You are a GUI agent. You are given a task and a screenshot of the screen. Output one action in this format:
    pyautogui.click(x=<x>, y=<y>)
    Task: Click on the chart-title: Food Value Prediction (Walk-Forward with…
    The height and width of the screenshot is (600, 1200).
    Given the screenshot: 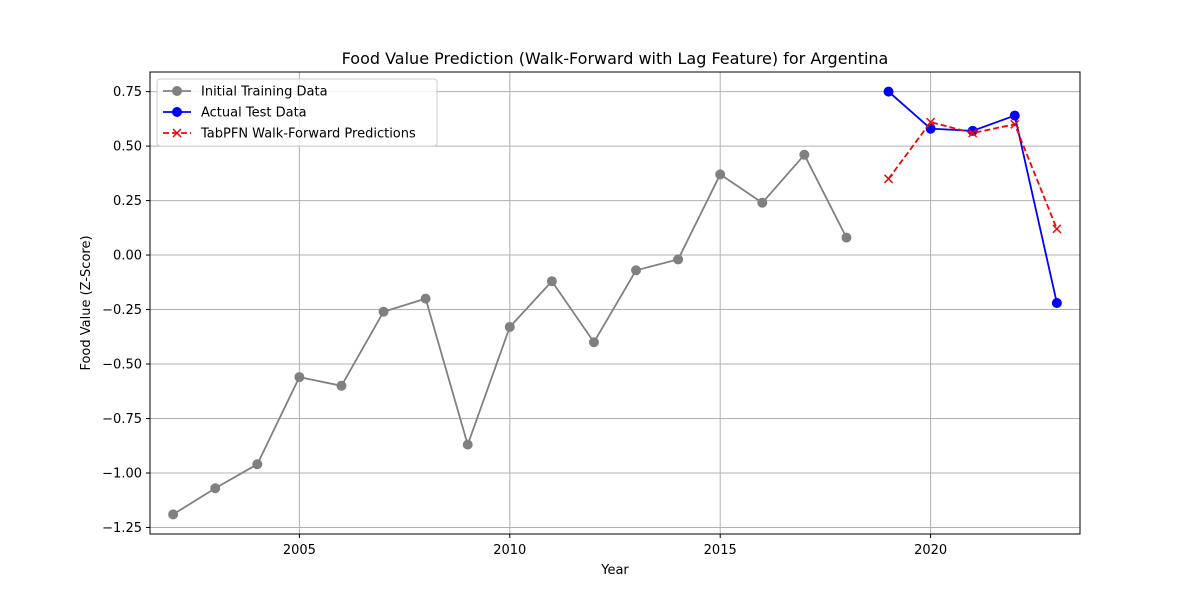 What is the action you would take?
    pyautogui.click(x=615, y=58)
    